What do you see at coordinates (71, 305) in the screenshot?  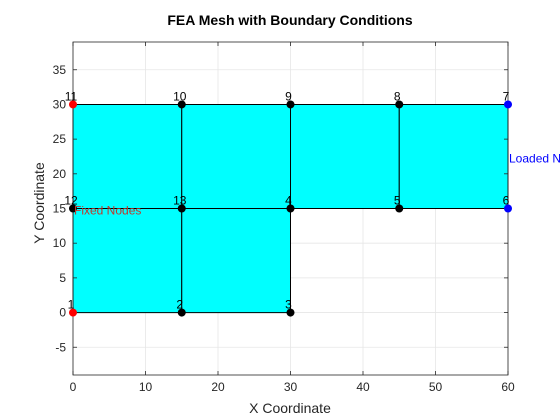 I see `node-number-label: 1` at bounding box center [71, 305].